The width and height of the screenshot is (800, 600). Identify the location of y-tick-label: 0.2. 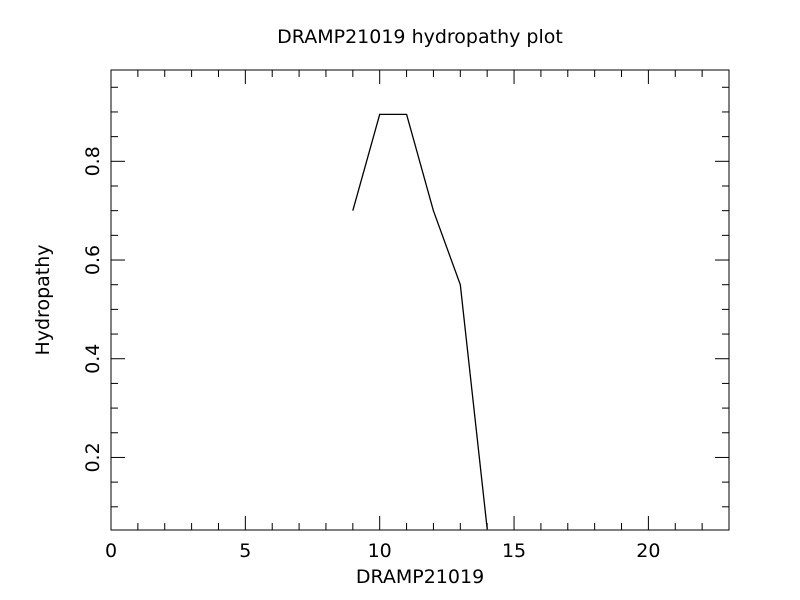
(93, 457).